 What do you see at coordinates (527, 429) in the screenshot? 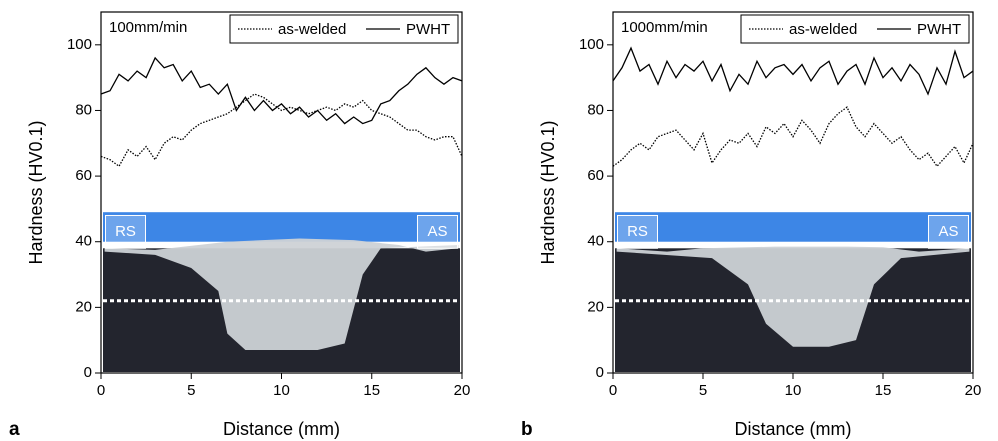
I see `panel-label: b` at bounding box center [527, 429].